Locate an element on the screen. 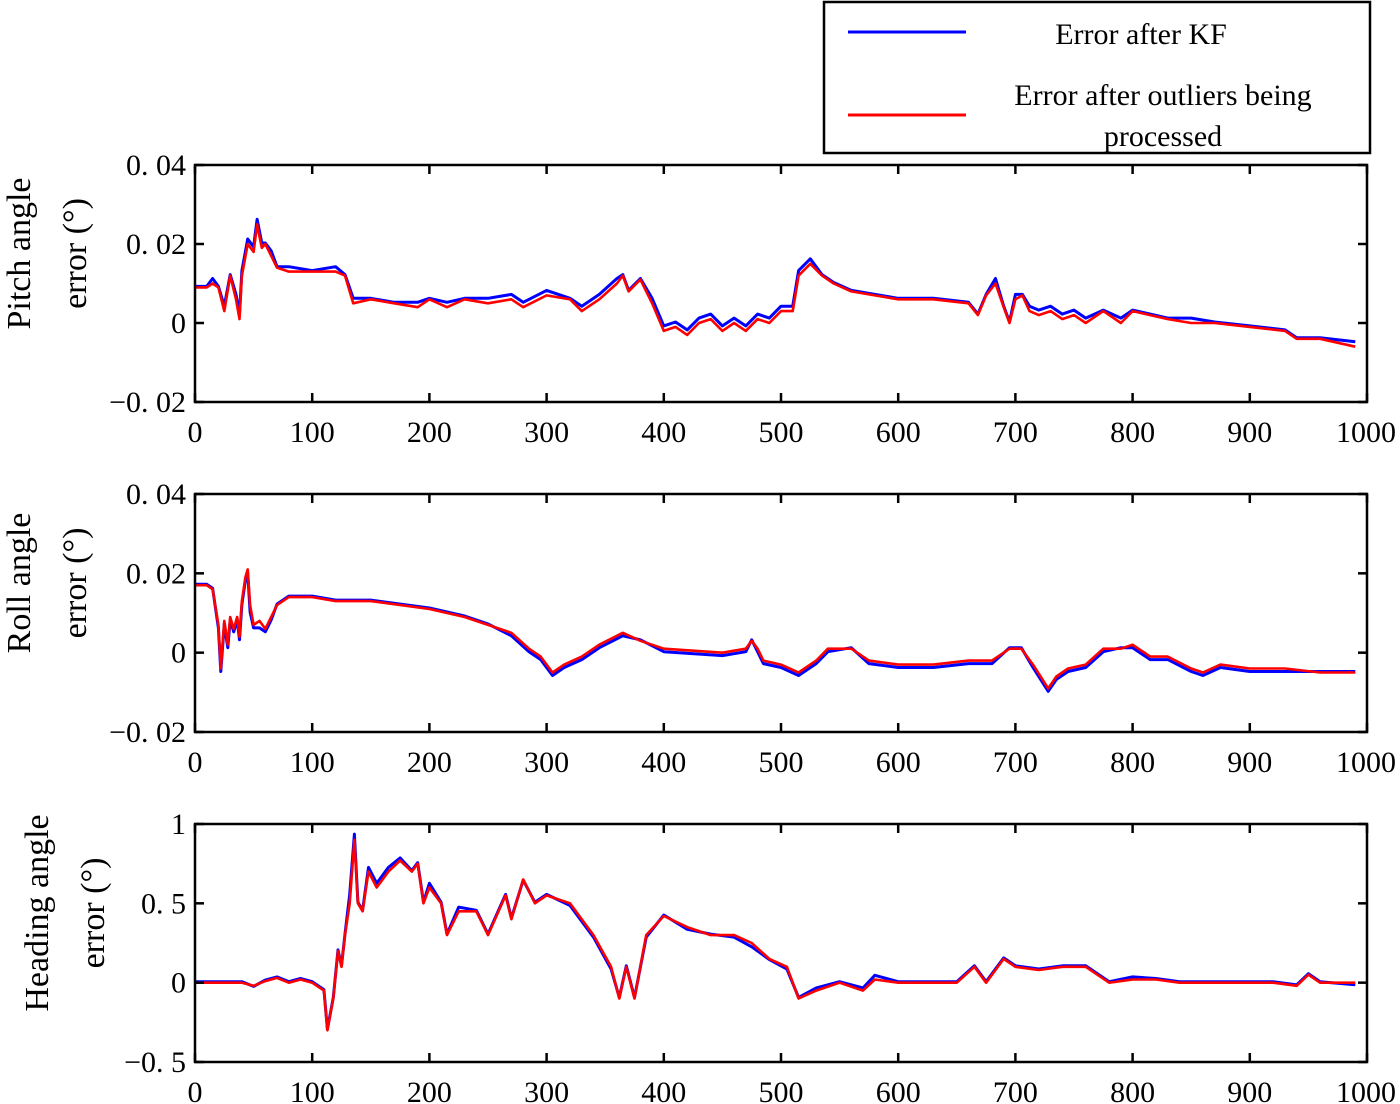 The image size is (1400, 1104). legend-label-processed-line2: processed is located at coordinates (1163, 136).